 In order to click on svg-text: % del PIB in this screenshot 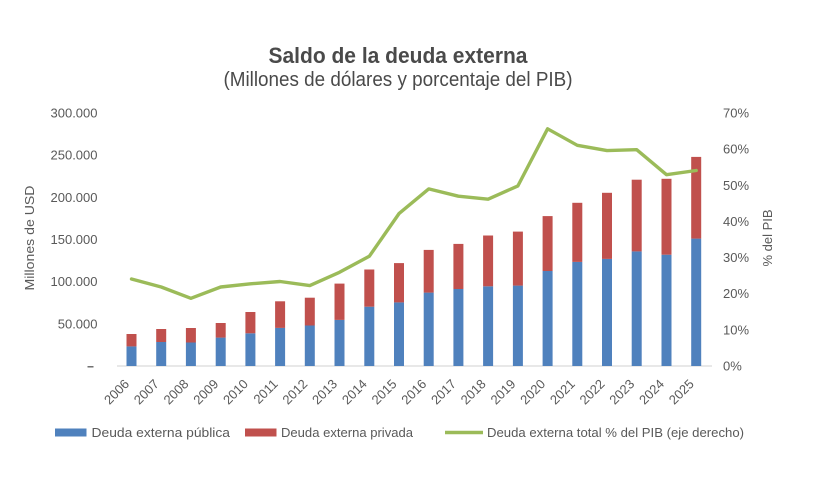, I will do `click(767, 237)`.